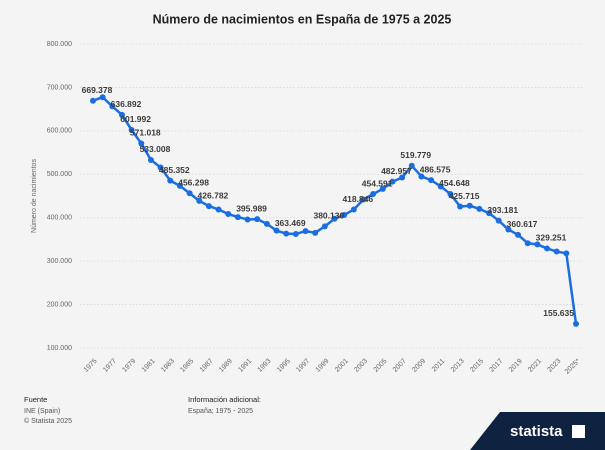 The height and width of the screenshot is (450, 605). What do you see at coordinates (35, 399) in the screenshot?
I see `source-title: Fuente` at bounding box center [35, 399].